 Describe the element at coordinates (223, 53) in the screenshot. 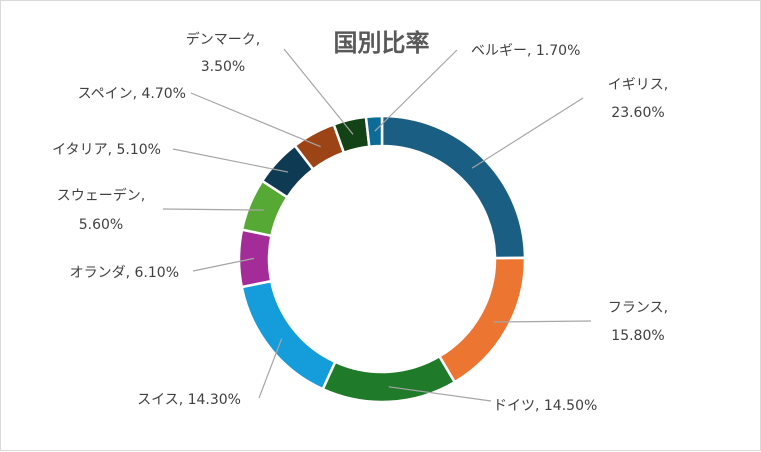

I see `data-label-8: デンマーク, 3.50%` at that location.